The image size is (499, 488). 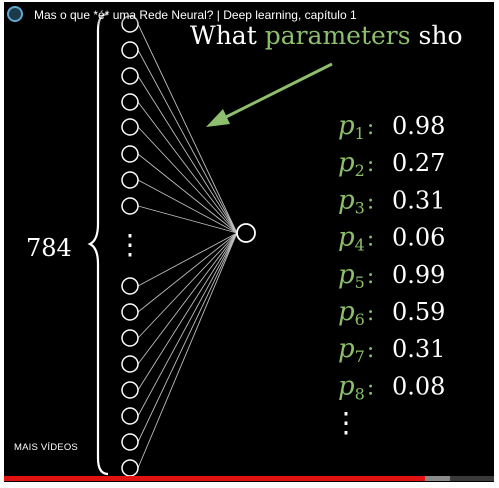 What do you see at coordinates (418, 238) in the screenshot?
I see `parameter-value: 0.06` at bounding box center [418, 238].